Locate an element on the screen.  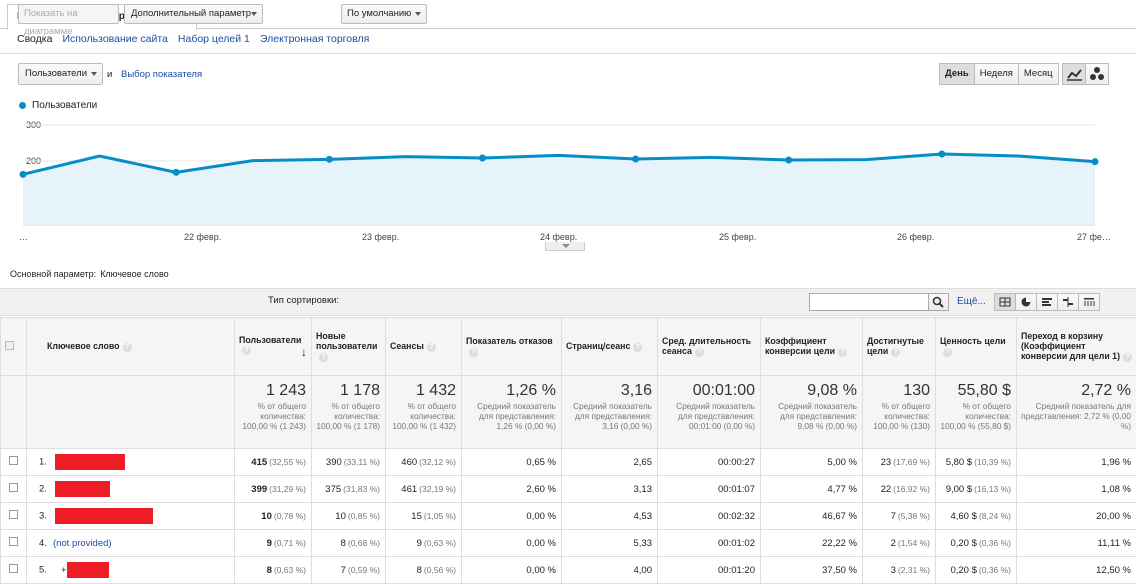
col-bounce-rate: Показатель отказов? is located at coordinates (512, 347).